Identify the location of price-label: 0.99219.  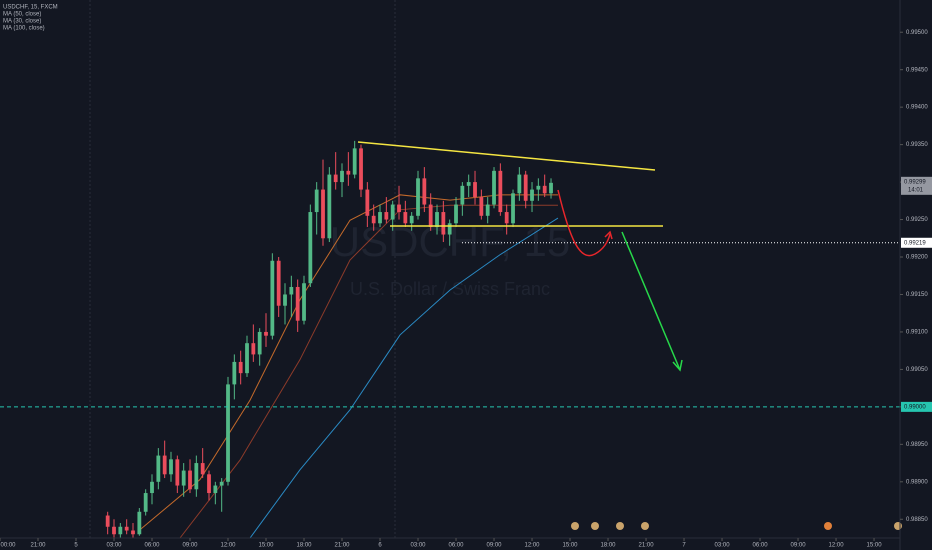
(915, 243).